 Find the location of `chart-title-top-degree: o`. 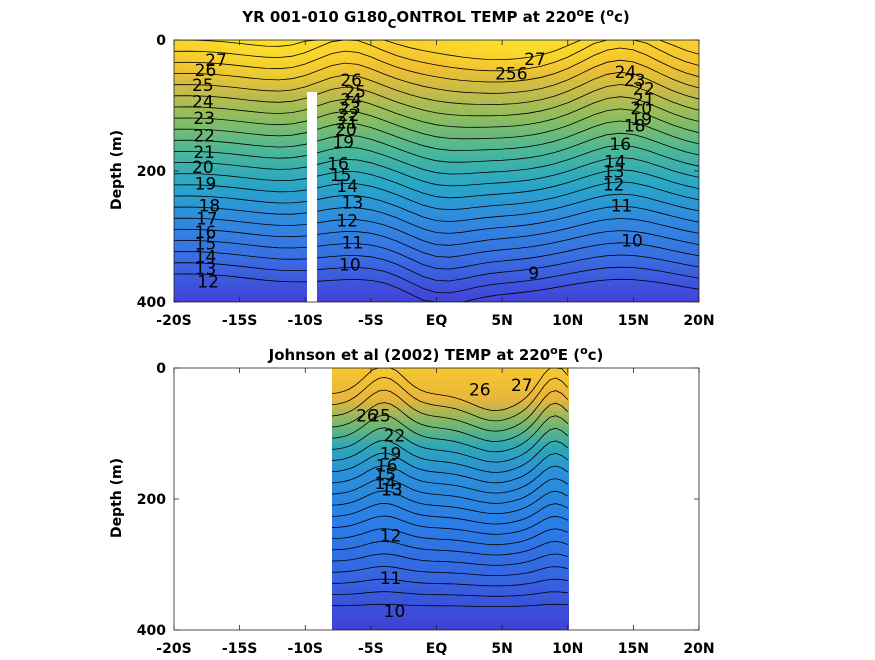

chart-title-top-degree: o is located at coordinates (581, 12).